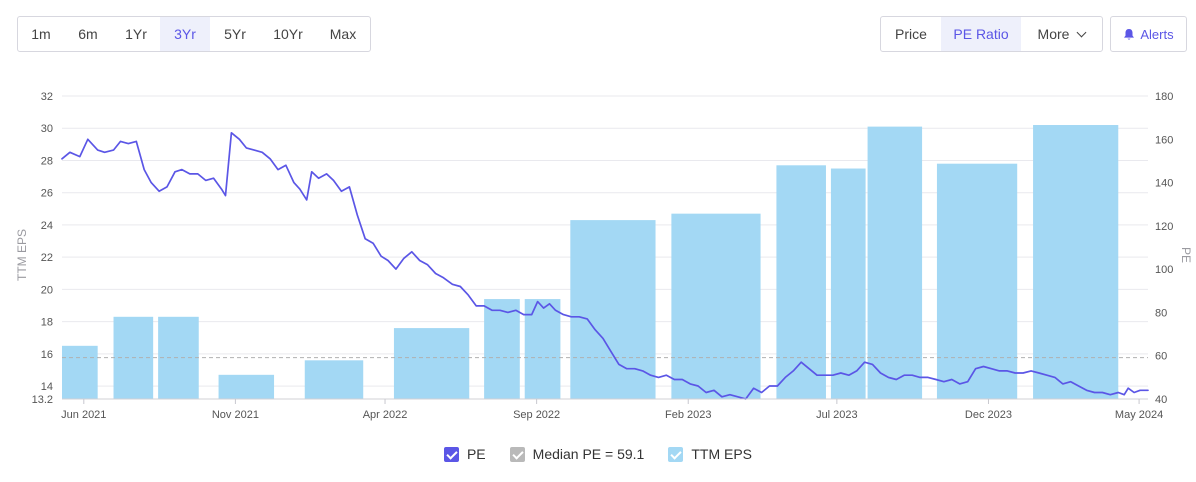  What do you see at coordinates (988, 415) in the screenshot?
I see `x-tick-label: Dec 2023` at bounding box center [988, 415].